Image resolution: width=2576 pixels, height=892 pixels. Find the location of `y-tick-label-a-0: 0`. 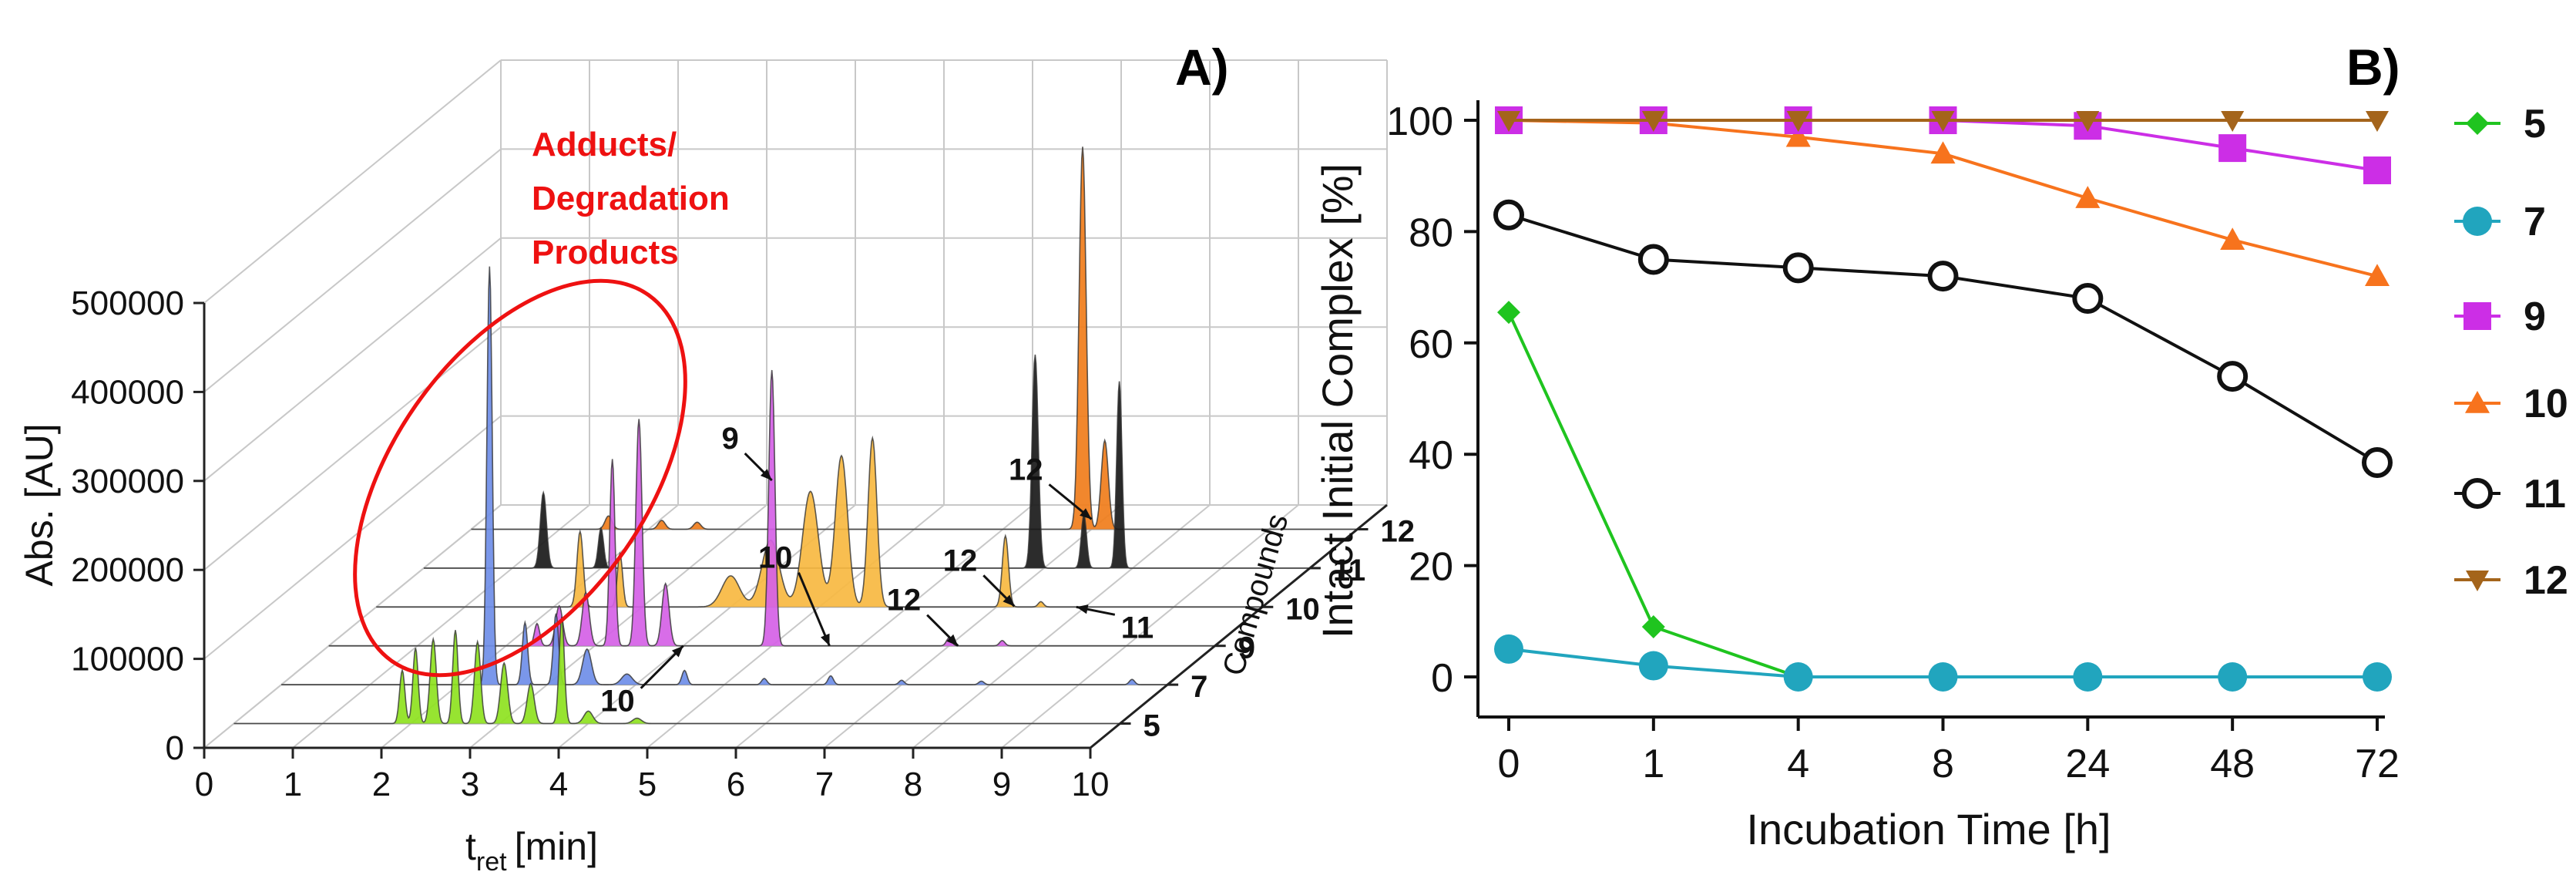

y-tick-label-a-0: 0 is located at coordinates (175, 748).